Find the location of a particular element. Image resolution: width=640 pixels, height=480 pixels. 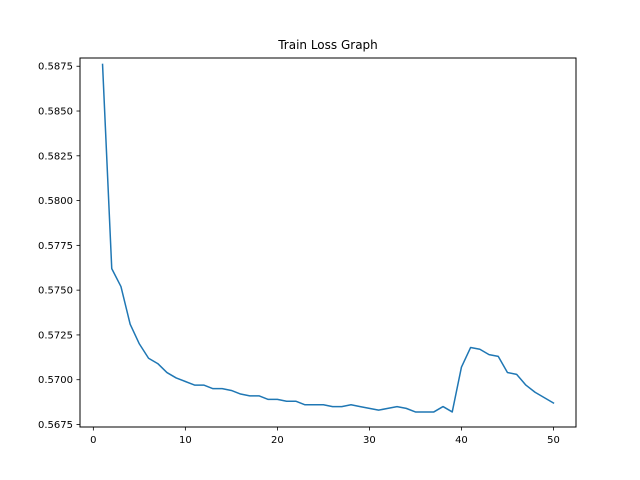

y-tick-label: 0.5825 is located at coordinates (55, 156).